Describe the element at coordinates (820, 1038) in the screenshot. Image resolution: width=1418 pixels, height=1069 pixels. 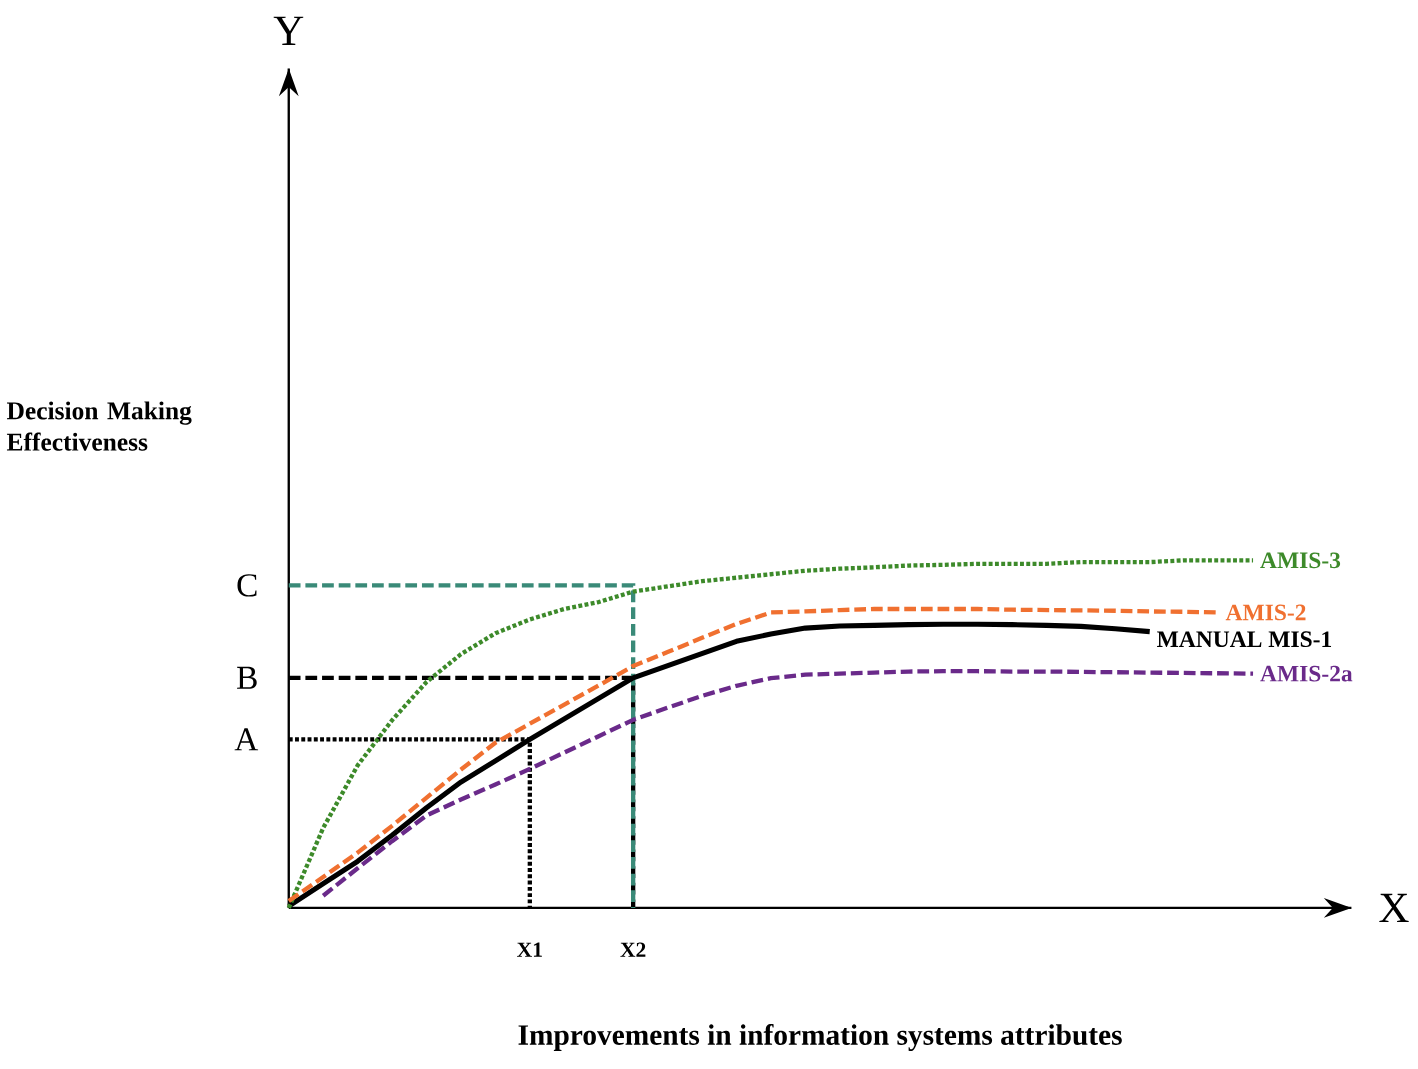
I see `x-axis-title: Improvements in information systems attributes` at that location.